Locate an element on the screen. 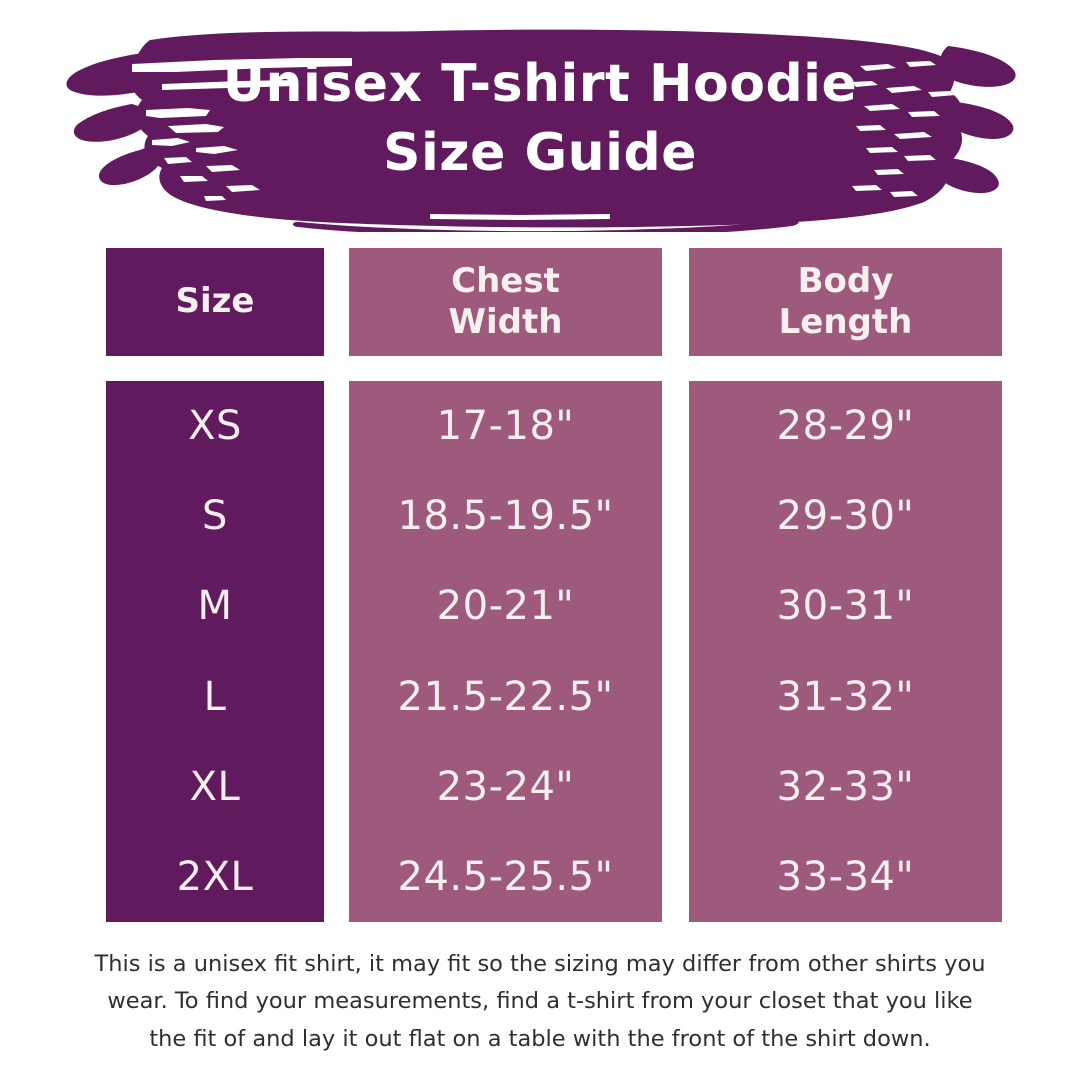 This screenshot has height=1080, width=1080. table-cell-body-length: 30-31" is located at coordinates (845, 606).